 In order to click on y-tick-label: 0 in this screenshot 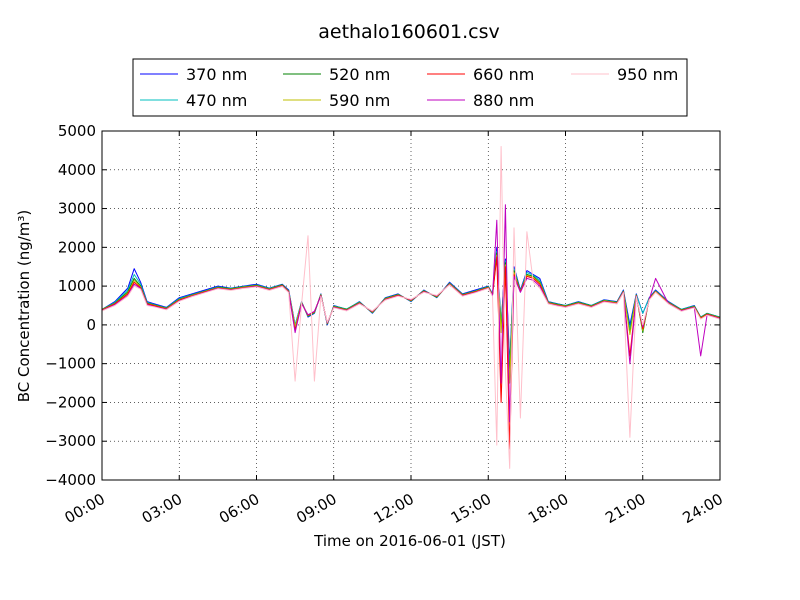, I will do `click(91, 325)`.